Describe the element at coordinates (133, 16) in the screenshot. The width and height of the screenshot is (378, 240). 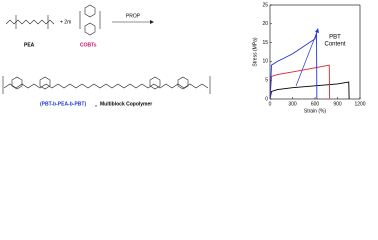
I see `condition: PROP` at that location.